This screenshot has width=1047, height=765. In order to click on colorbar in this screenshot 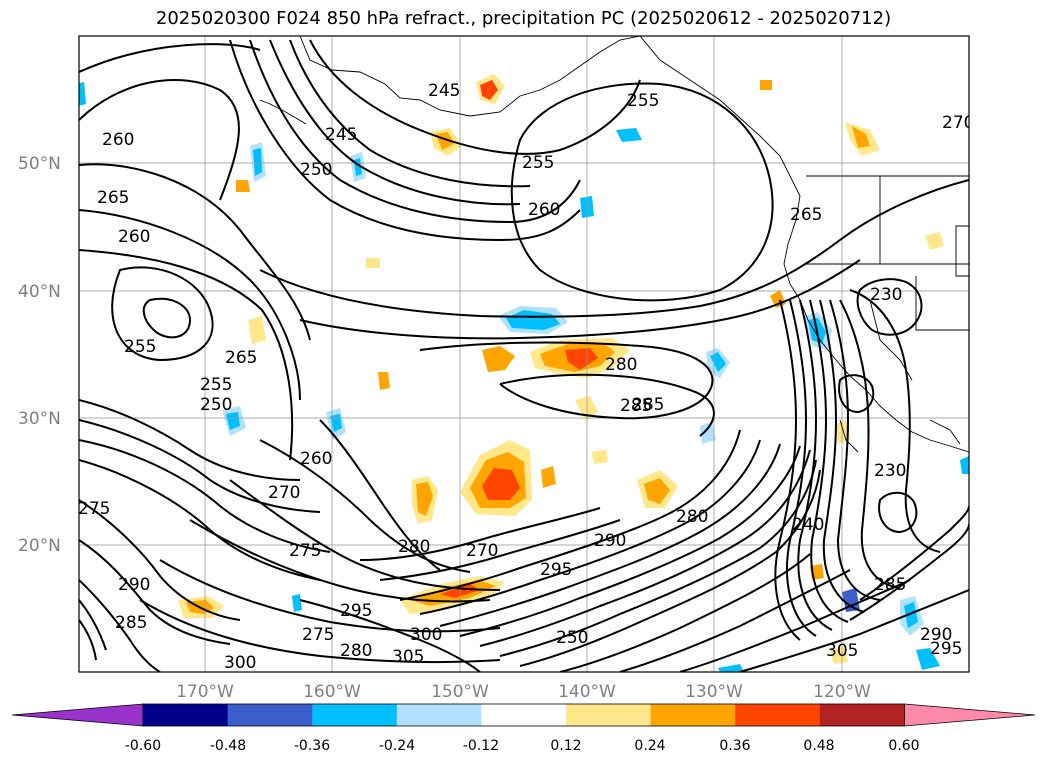, I will do `click(523, 715)`.